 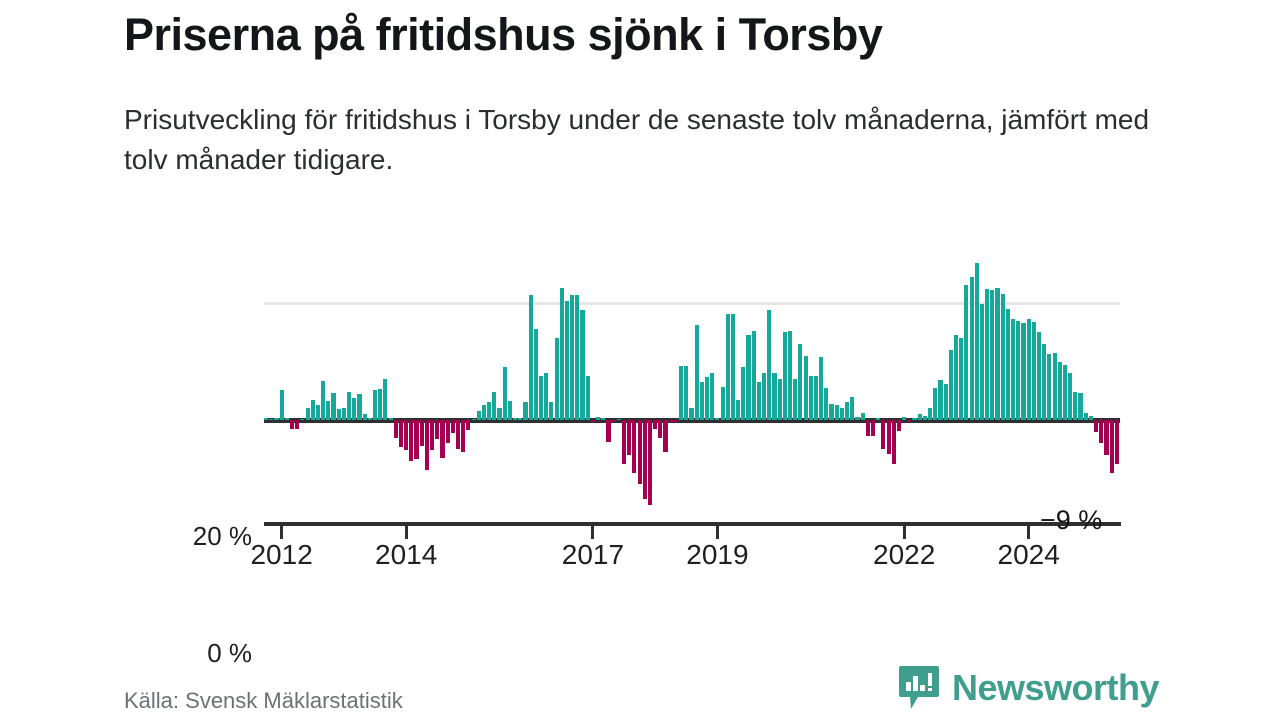 What do you see at coordinates (717, 554) in the screenshot?
I see `x-axis-label: 2019` at bounding box center [717, 554].